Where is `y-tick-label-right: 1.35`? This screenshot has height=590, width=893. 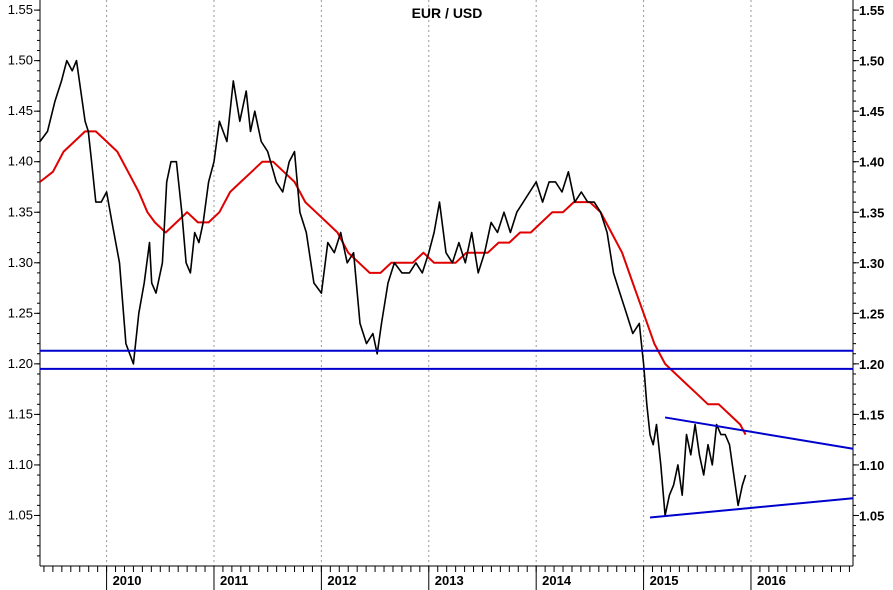 y-tick-label-right: 1.35 is located at coordinates (871, 212).